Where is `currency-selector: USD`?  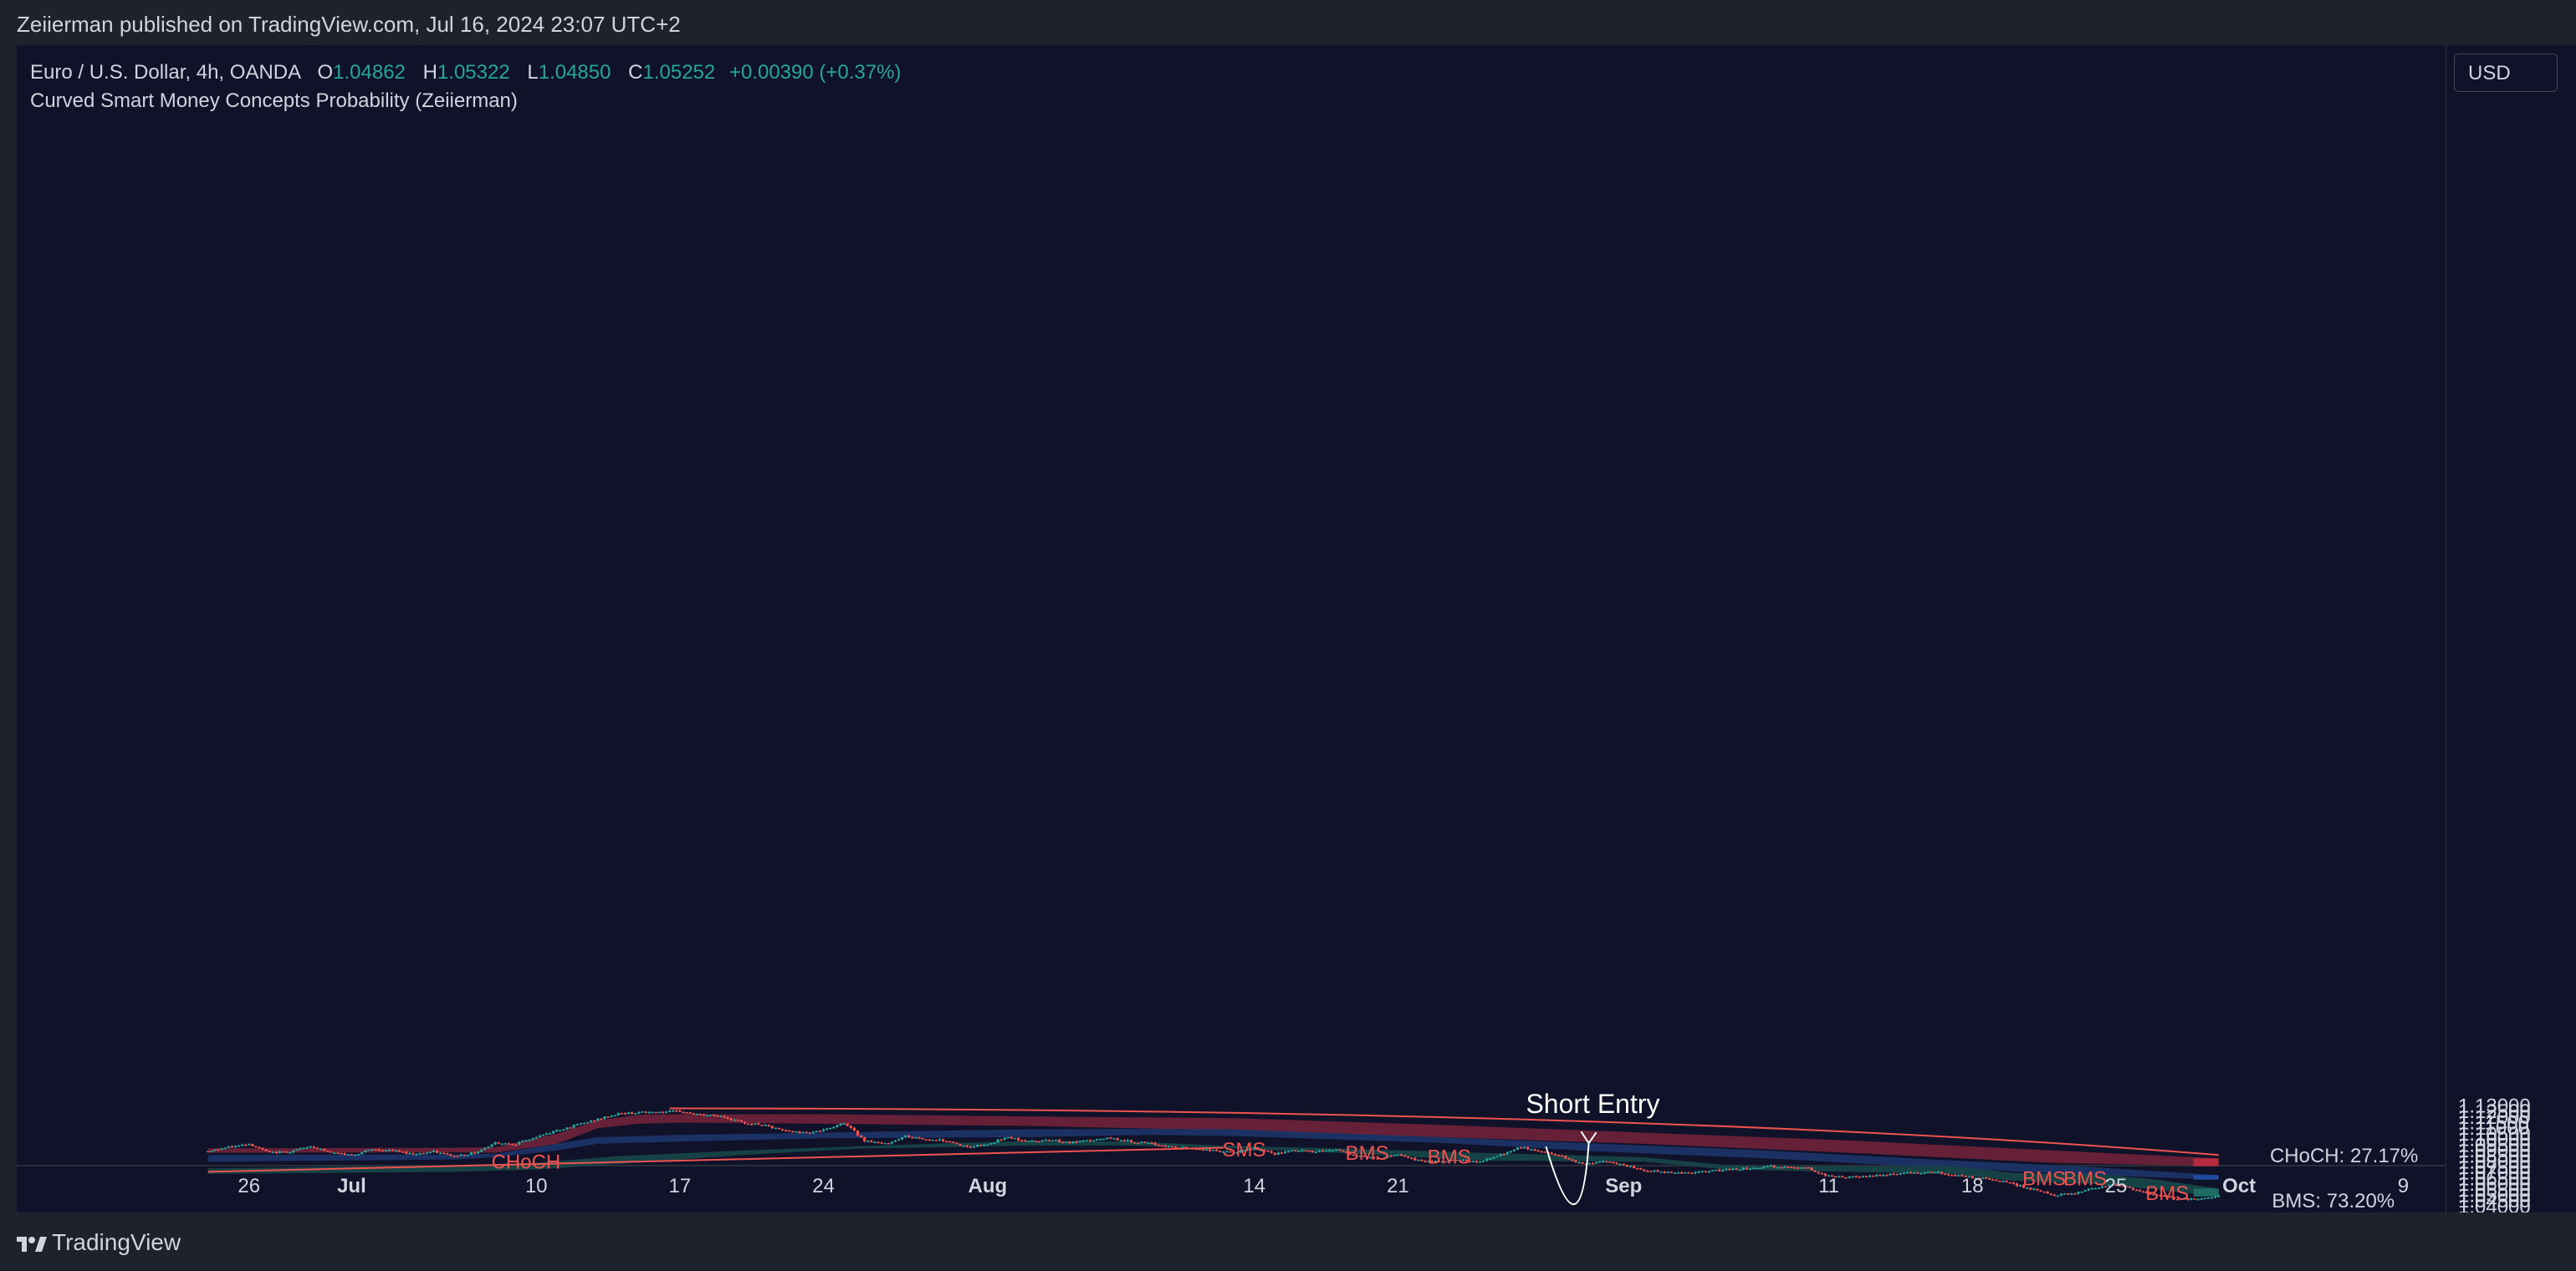 currency-selector: USD is located at coordinates (2506, 73).